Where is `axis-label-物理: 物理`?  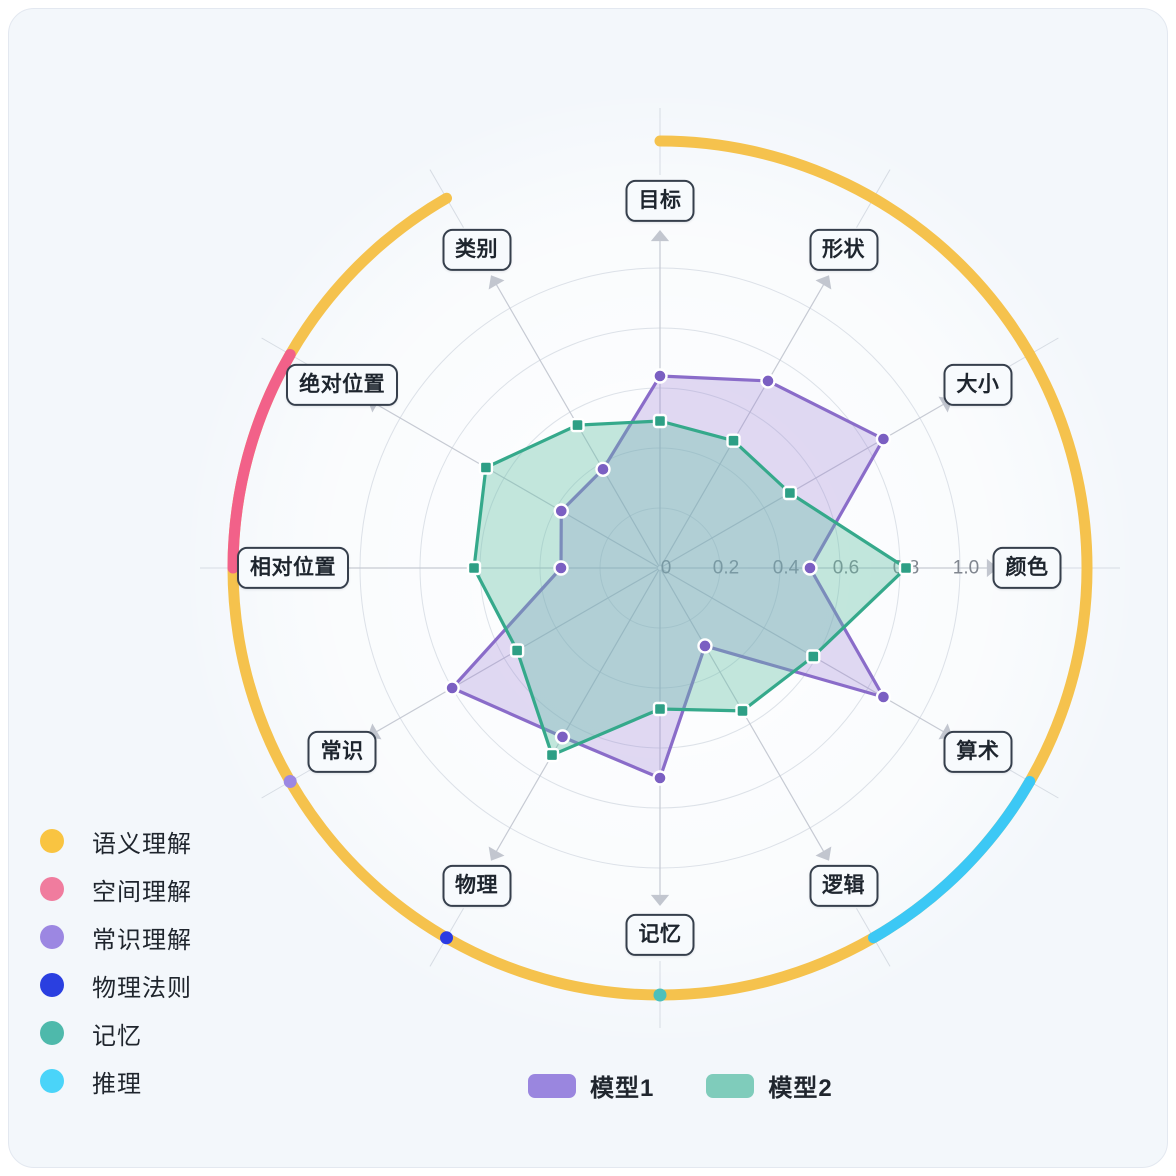
axis-label-物理: 物理 is located at coordinates (476, 885).